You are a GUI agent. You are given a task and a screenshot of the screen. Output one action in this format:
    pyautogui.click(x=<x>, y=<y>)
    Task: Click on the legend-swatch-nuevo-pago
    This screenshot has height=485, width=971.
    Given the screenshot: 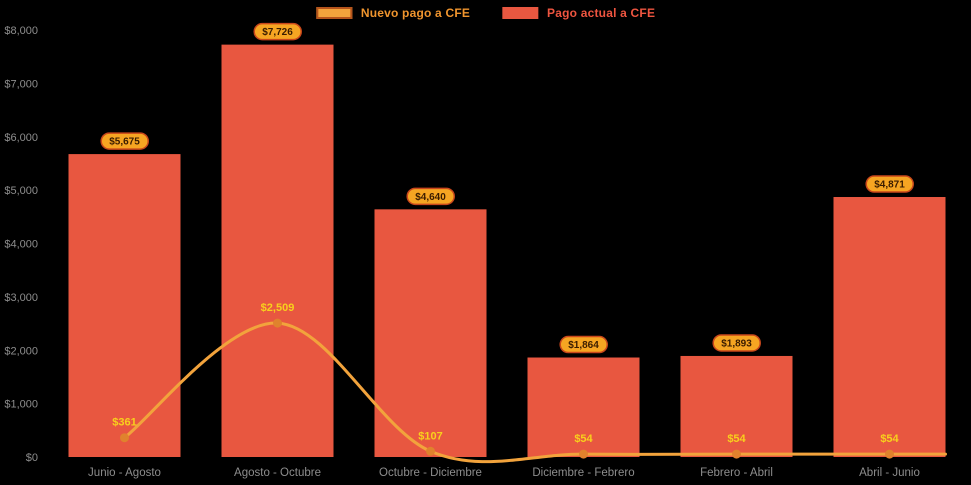 What is the action you would take?
    pyautogui.click(x=333, y=13)
    